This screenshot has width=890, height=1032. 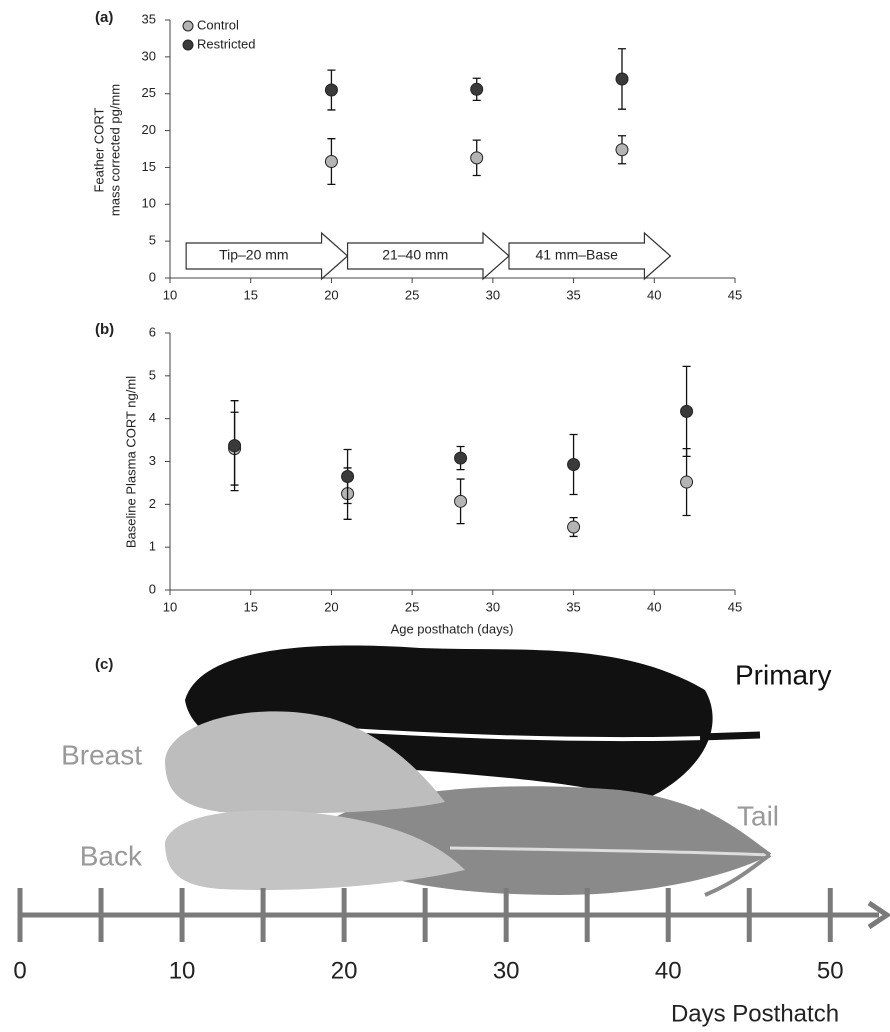 What do you see at coordinates (152, 417) in the screenshot?
I see `y-tick-label: 4` at bounding box center [152, 417].